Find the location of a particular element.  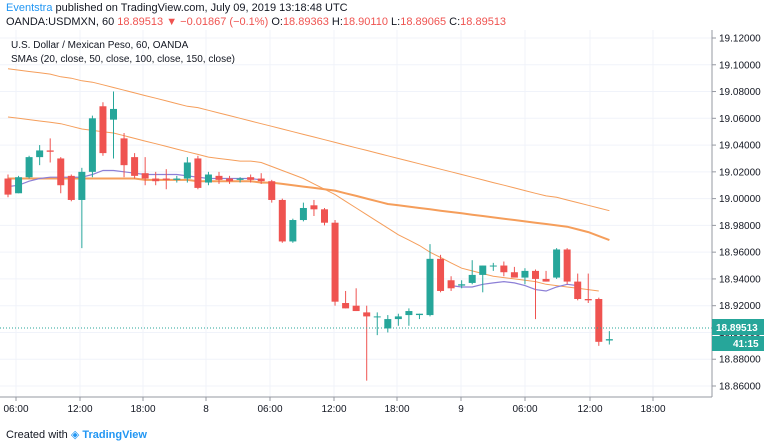

price-tag-box is located at coordinates (738, 327).